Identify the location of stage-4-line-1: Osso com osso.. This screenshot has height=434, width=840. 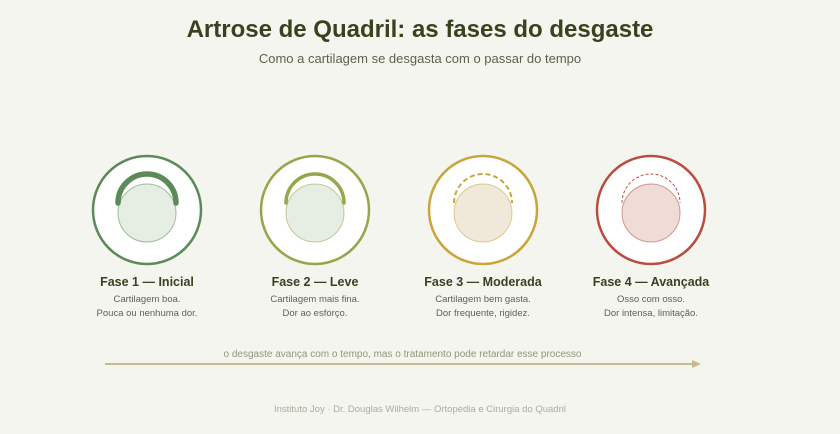
(651, 299).